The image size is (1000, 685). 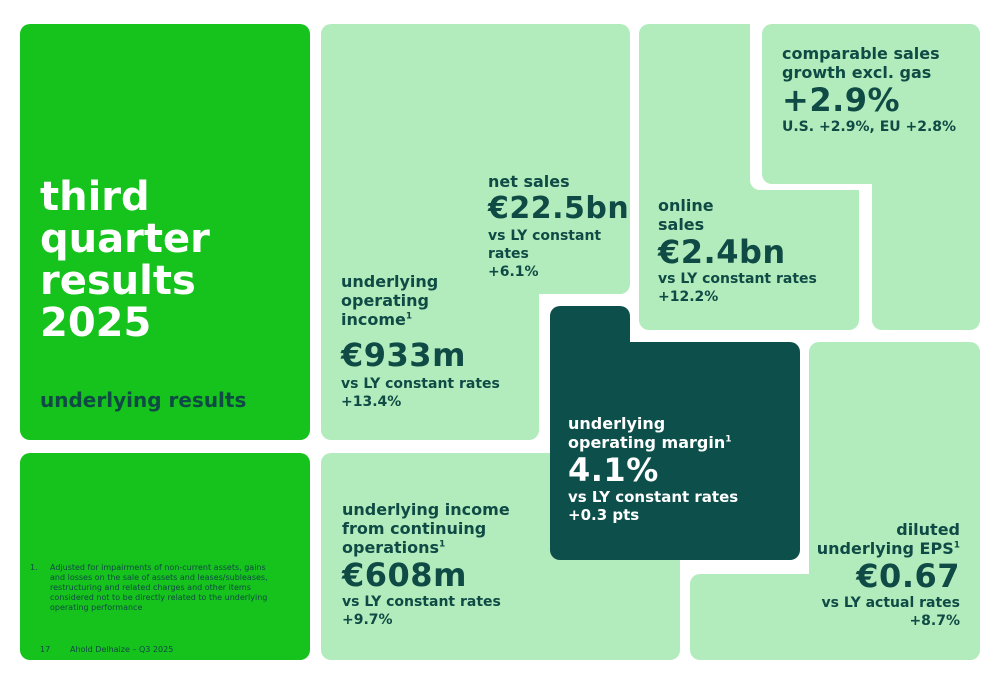 What do you see at coordinates (377, 319) in the screenshot?
I see `operating-income-label-3: income1` at bounding box center [377, 319].